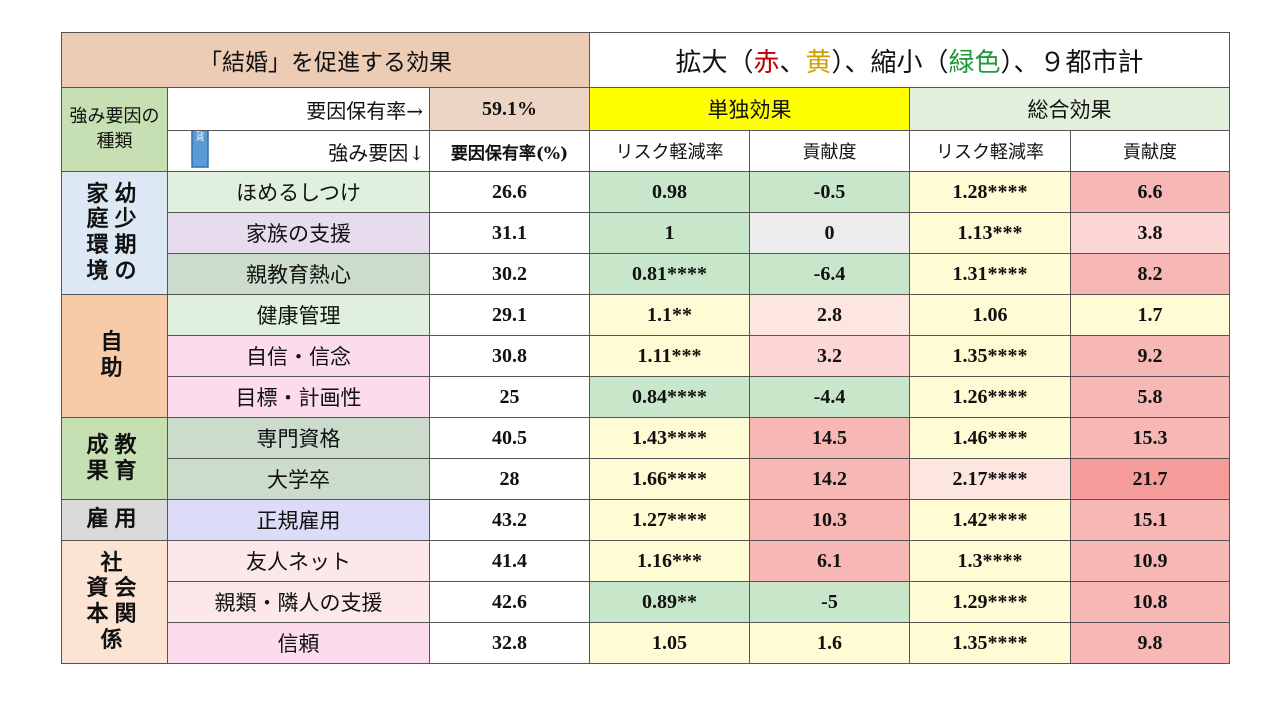  What do you see at coordinates (669, 561) in the screenshot?
I see `single-risk-rate: 1.16***` at bounding box center [669, 561].